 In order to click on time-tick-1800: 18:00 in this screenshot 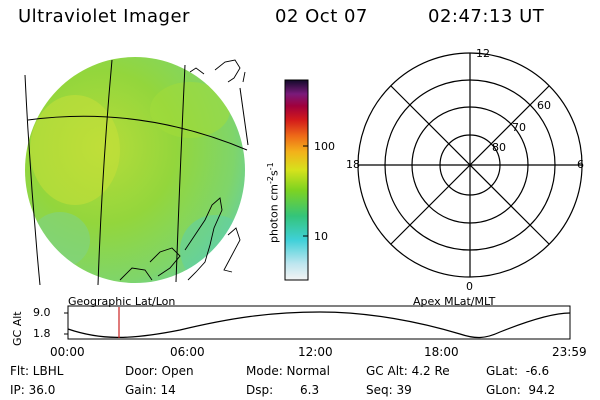, I will do `click(441, 352)`.